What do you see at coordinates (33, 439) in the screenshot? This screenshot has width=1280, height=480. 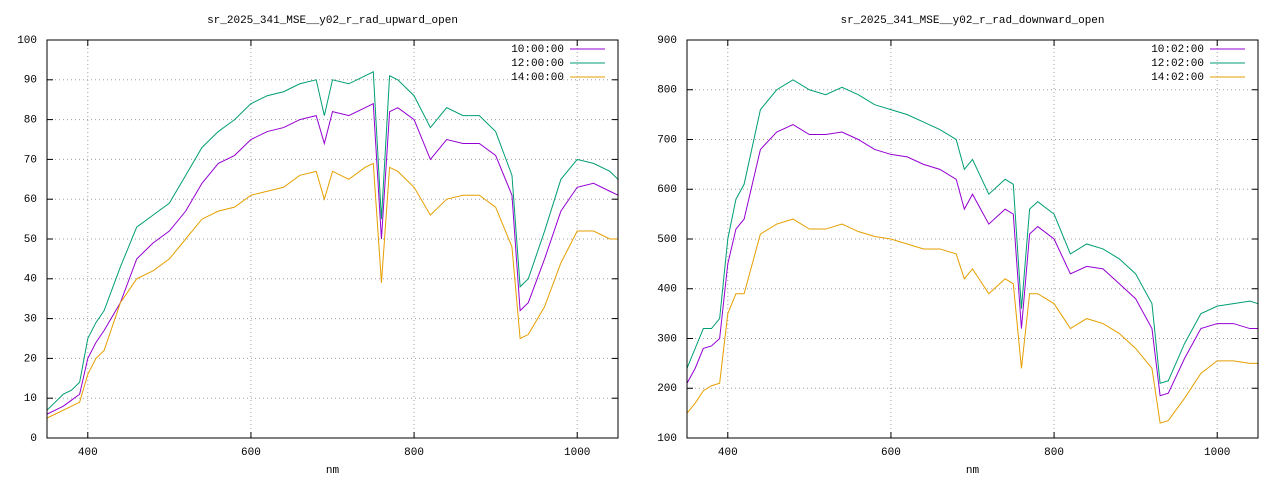 I see `y-tick-label: 0` at bounding box center [33, 439].